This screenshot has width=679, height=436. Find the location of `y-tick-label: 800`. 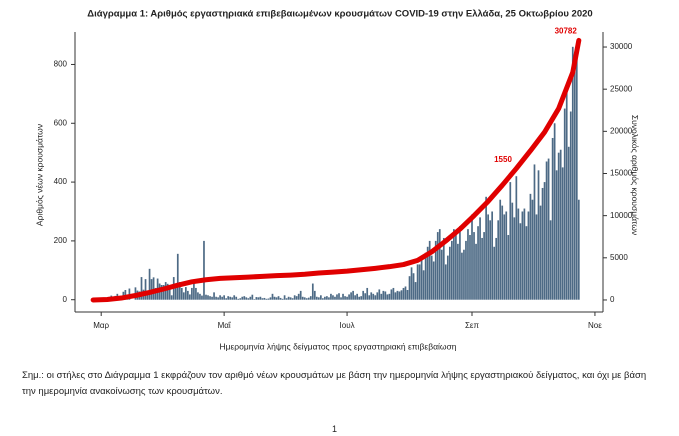

y-tick-label: 800 is located at coordinates (61, 64).